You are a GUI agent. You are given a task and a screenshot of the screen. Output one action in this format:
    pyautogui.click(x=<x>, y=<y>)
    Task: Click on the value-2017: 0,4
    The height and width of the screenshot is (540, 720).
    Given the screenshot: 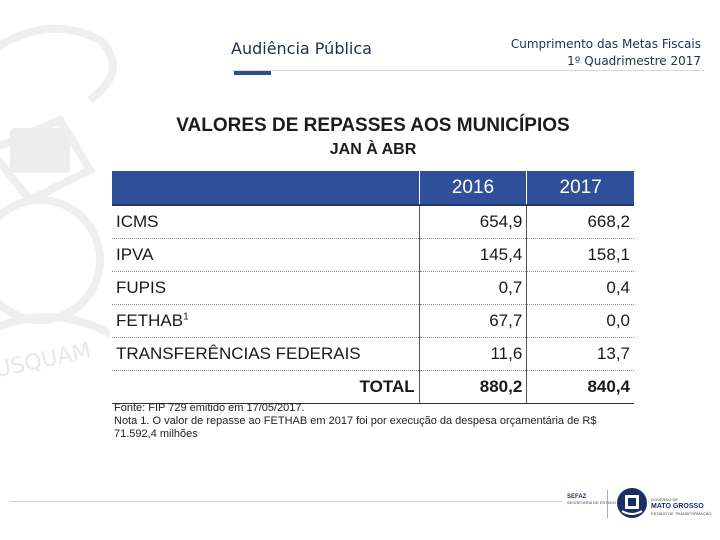 What is the action you would take?
    pyautogui.click(x=580, y=288)
    